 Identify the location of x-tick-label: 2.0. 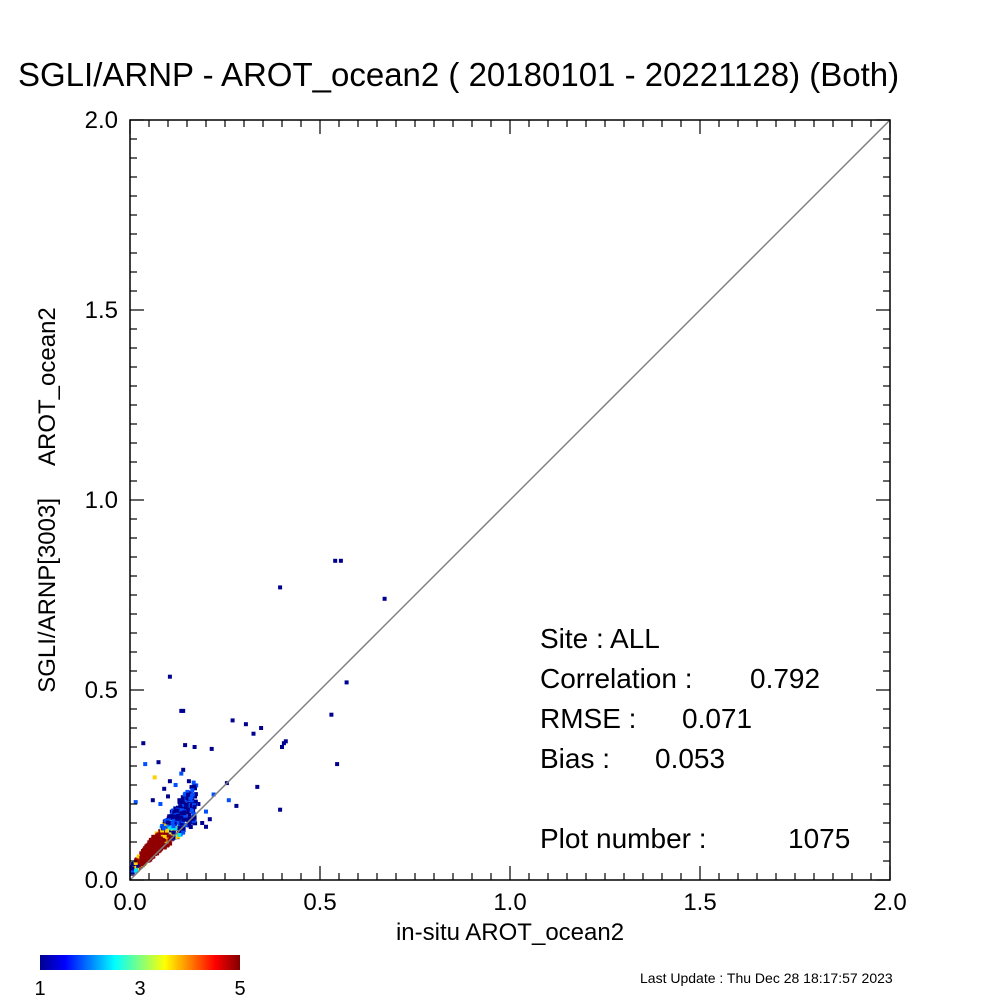
(889, 902).